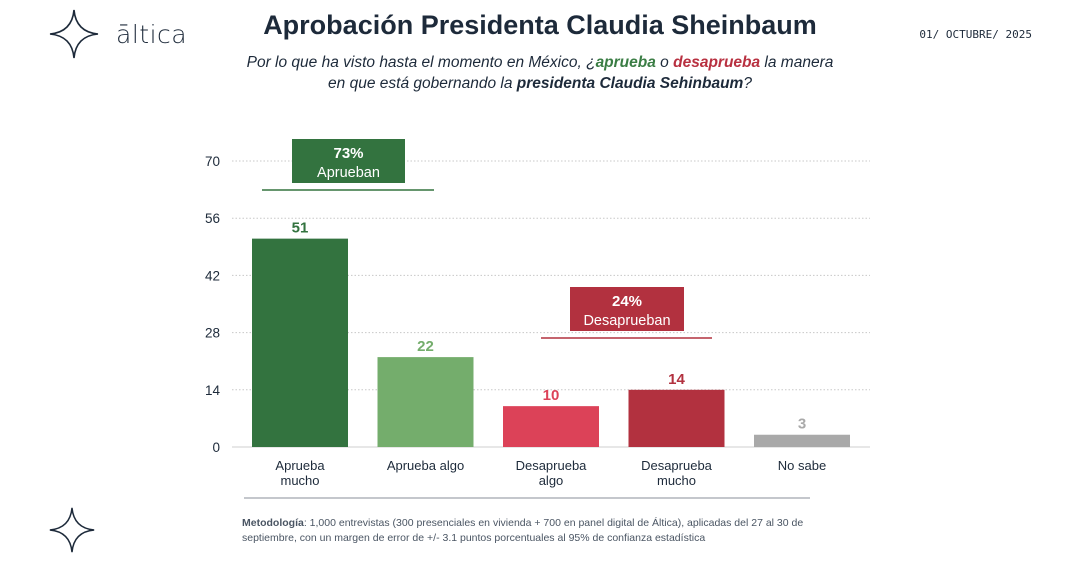  What do you see at coordinates (300, 473) in the screenshot?
I see `category-label: Aprueba mucho` at bounding box center [300, 473].